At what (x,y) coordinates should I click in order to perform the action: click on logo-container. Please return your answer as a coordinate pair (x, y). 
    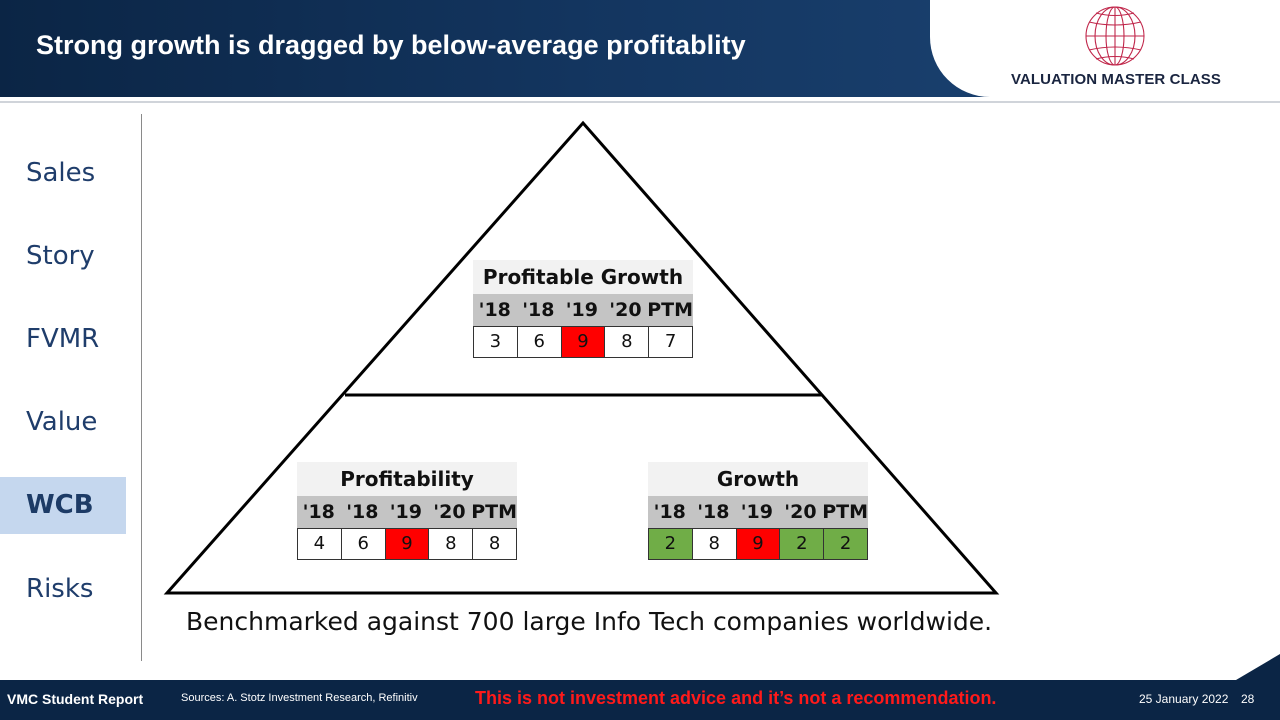
    Looking at the image, I should click on (1105, 48).